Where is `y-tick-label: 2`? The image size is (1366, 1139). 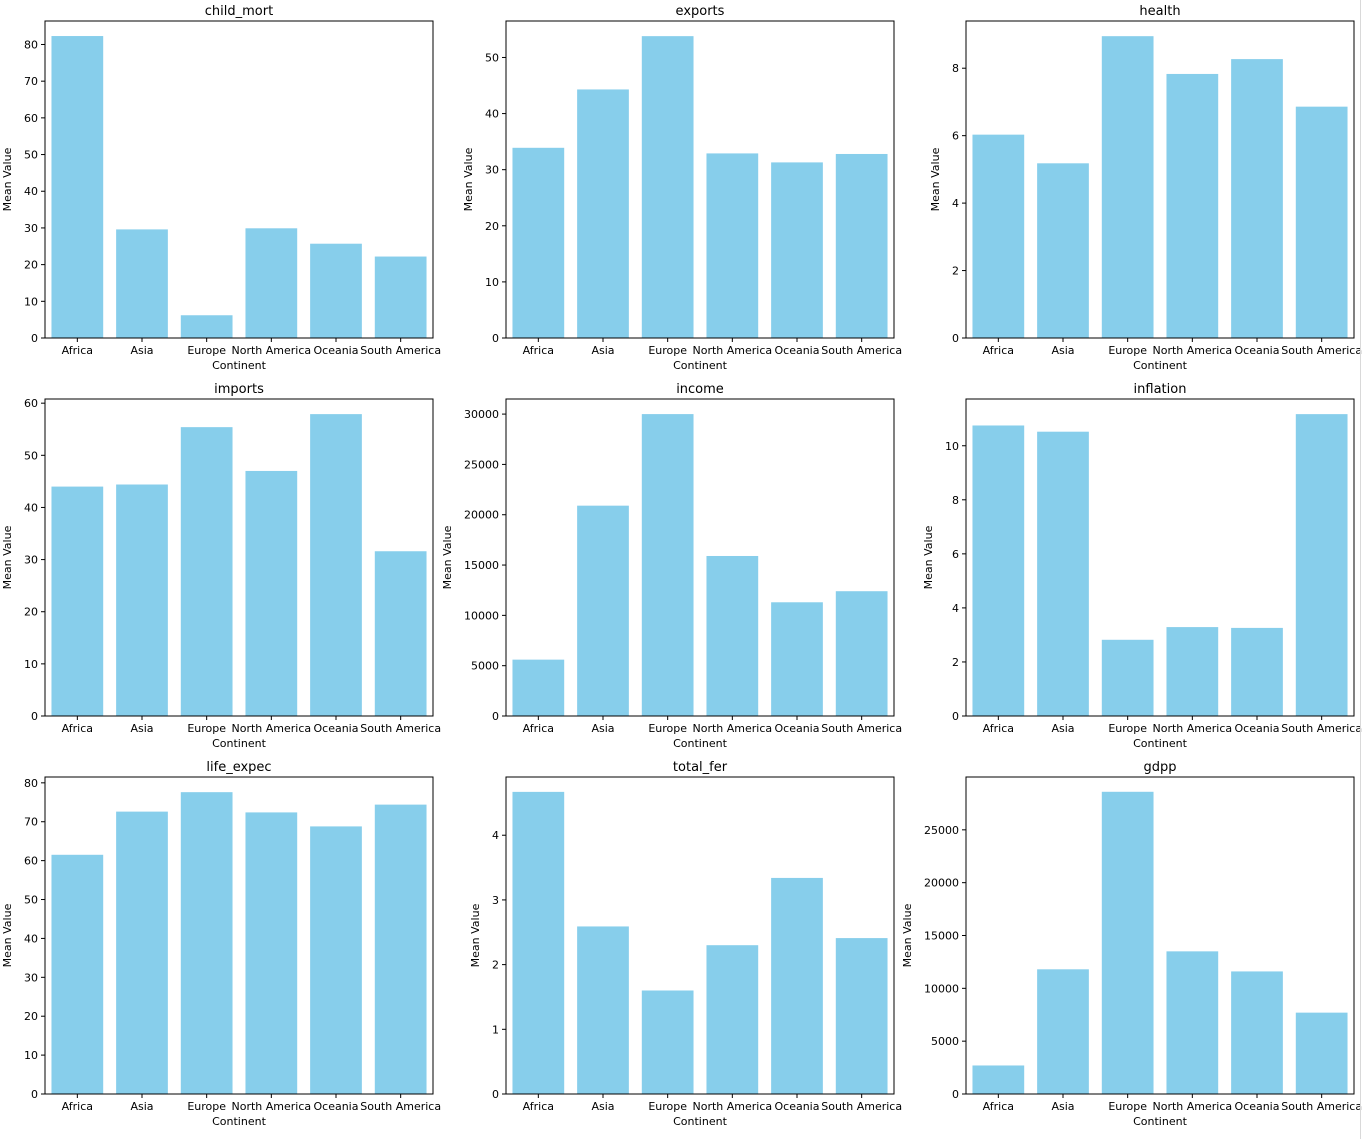
y-tick-label: 2 is located at coordinates (955, 662).